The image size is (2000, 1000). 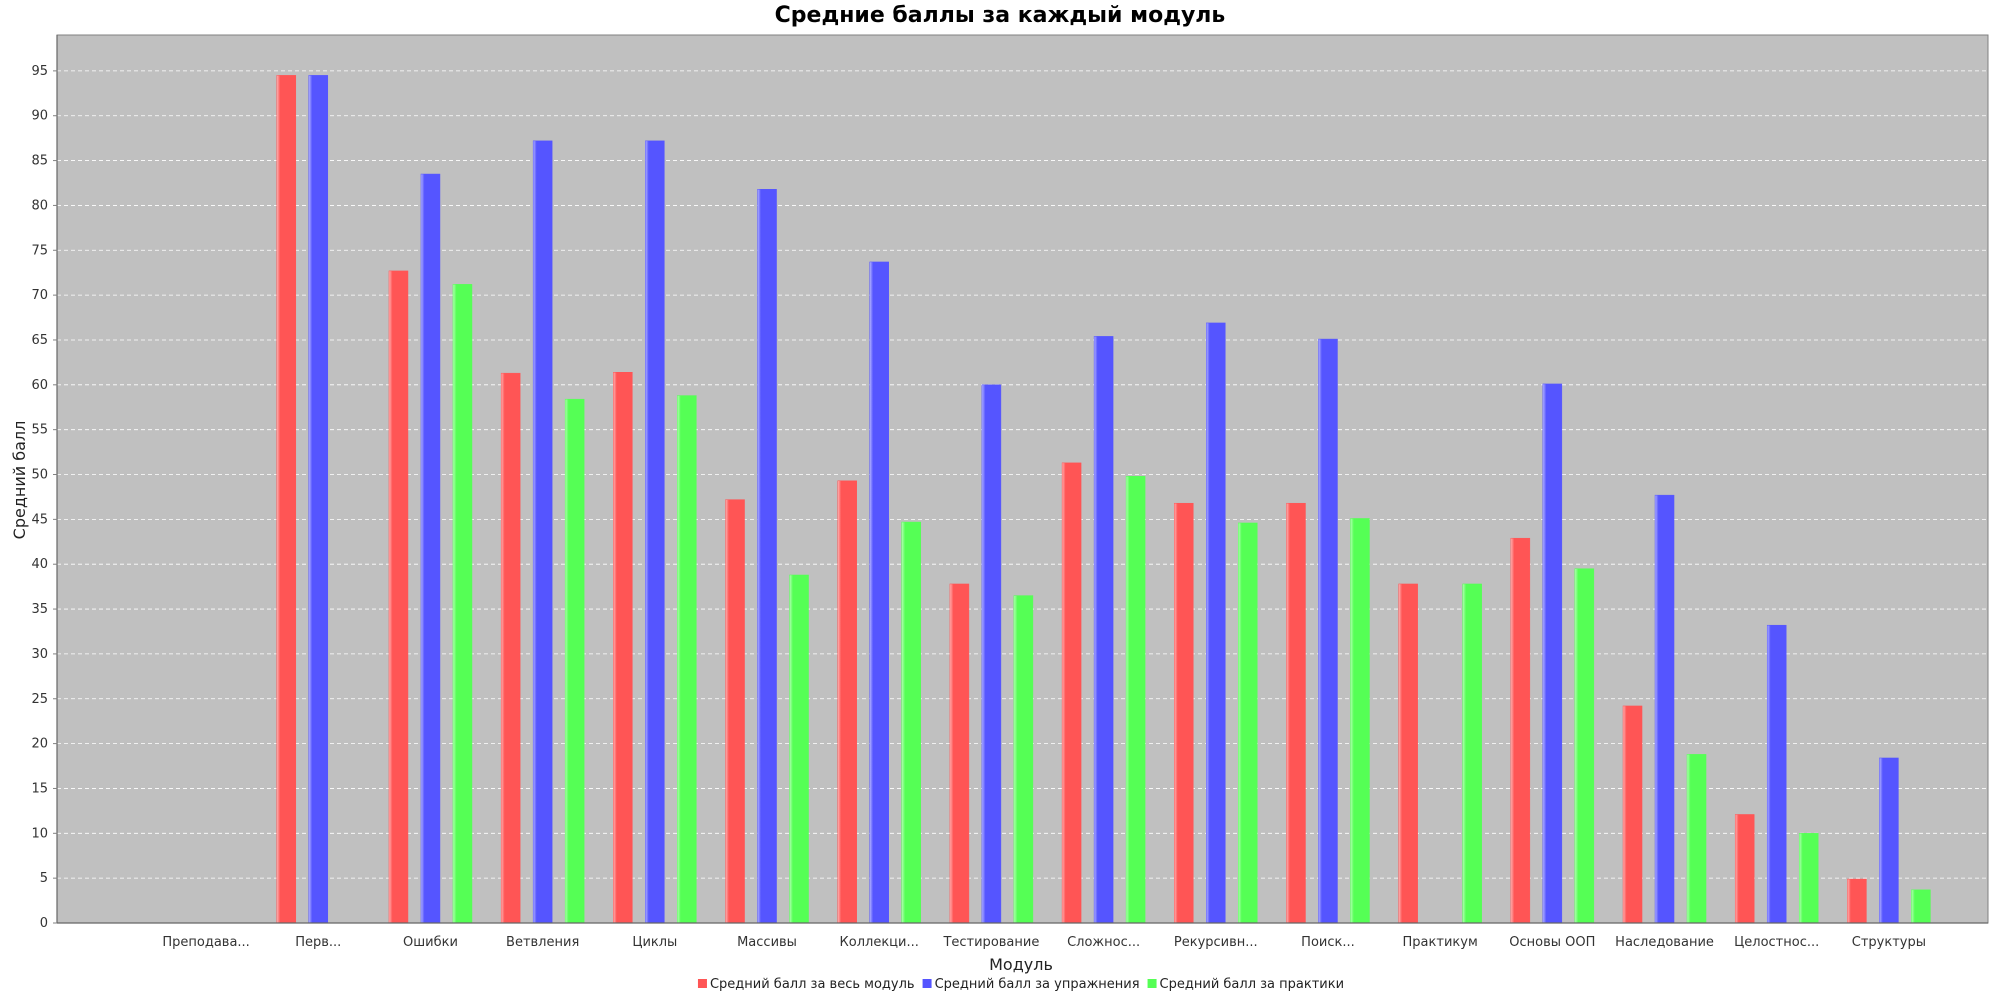 I want to click on x-tick-label: Структуры, so click(x=1889, y=942).